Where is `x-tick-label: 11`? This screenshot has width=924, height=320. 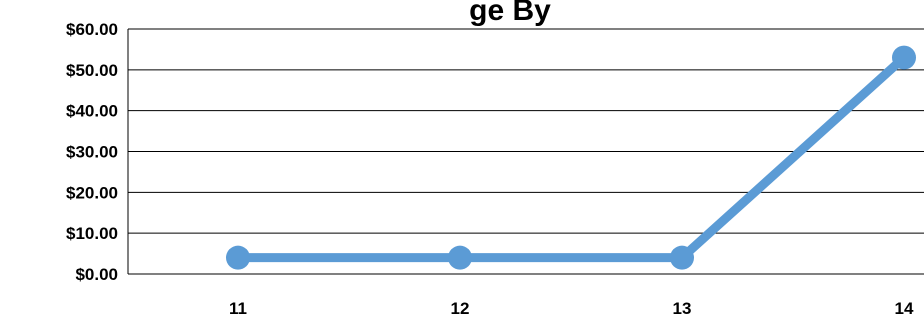 x-tick-label: 11 is located at coordinates (238, 308).